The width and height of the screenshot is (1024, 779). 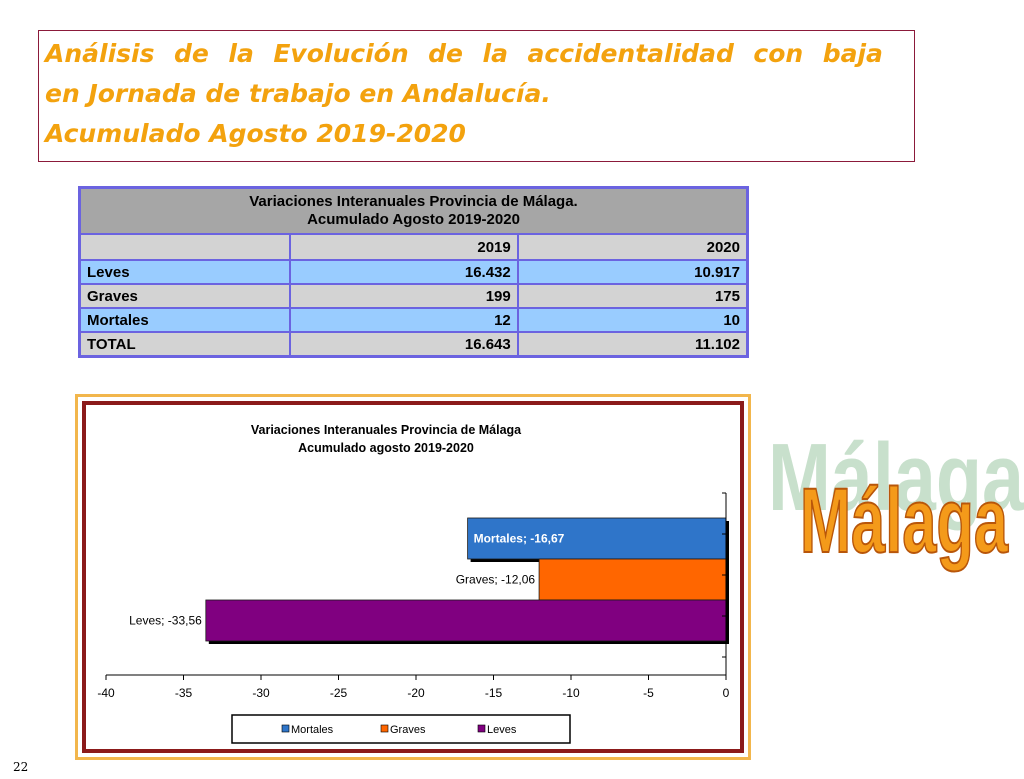 I want to click on title-word: accidentalidad, so click(x=630, y=53).